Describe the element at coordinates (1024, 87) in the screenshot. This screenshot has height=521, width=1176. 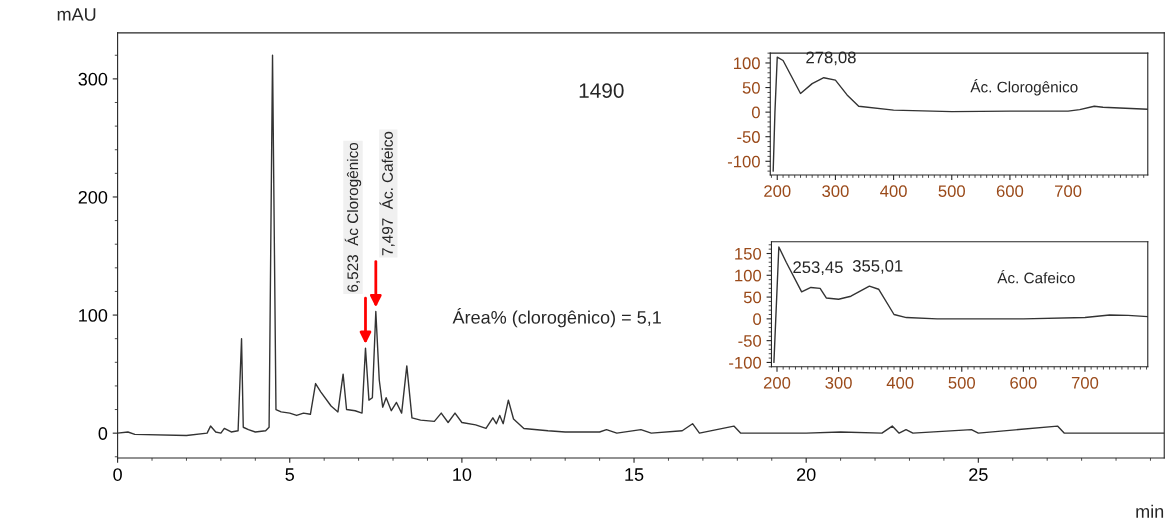
I see `annotation: Ác. Clorogênico` at that location.